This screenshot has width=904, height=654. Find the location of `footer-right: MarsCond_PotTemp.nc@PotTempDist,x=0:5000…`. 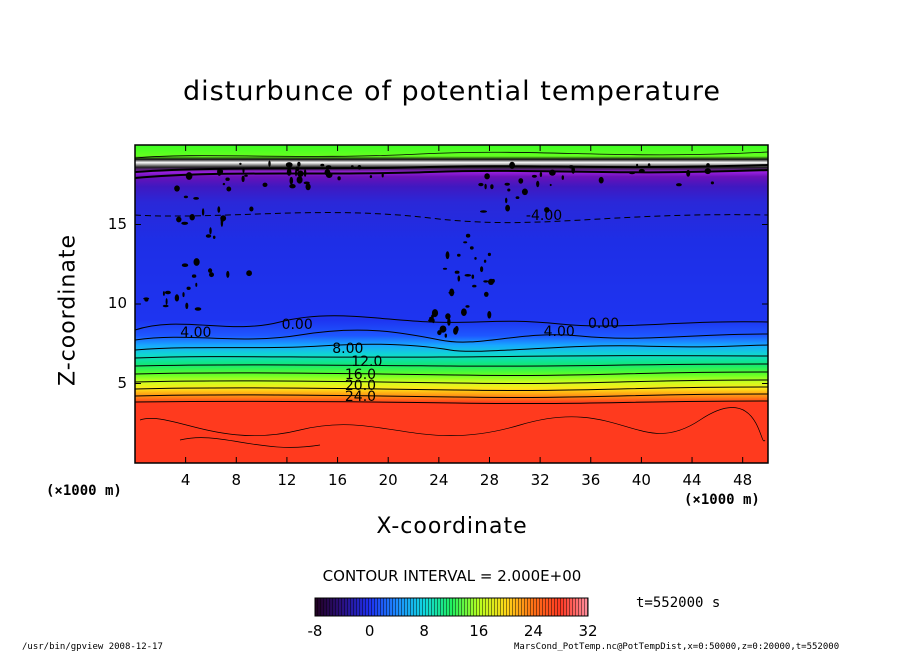

footer-right: MarsCond_PotTemp.nc@PotTempDist,x=0:5000… is located at coordinates (677, 647).